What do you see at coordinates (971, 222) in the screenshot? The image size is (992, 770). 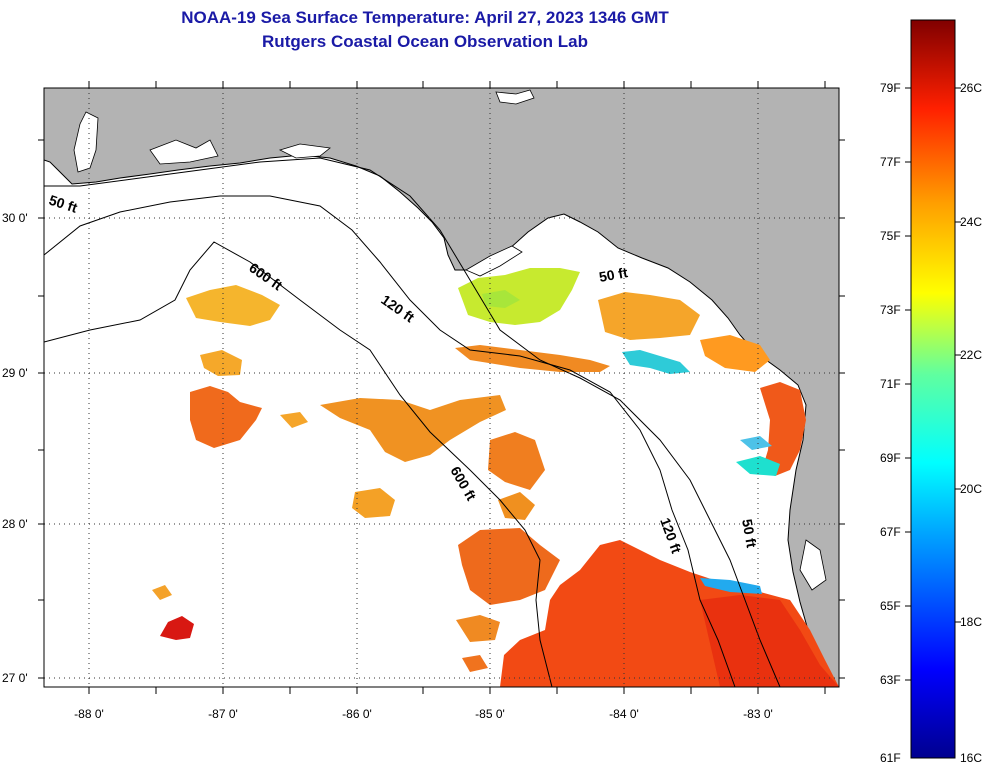 I see `colorbar-c-24: 24C` at bounding box center [971, 222].